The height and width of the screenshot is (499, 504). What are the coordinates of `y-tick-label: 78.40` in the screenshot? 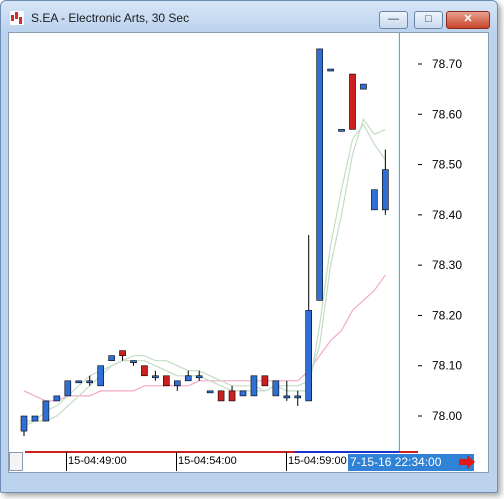 It's located at (447, 215).